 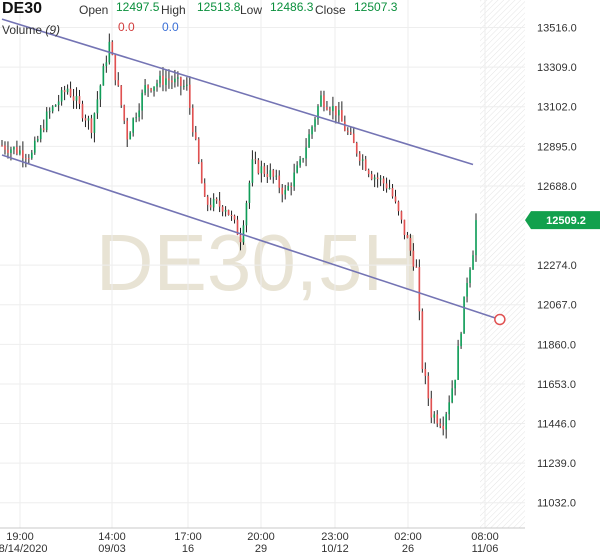 What do you see at coordinates (261, 537) in the screenshot?
I see `x-tick-time: 20:00` at bounding box center [261, 537].